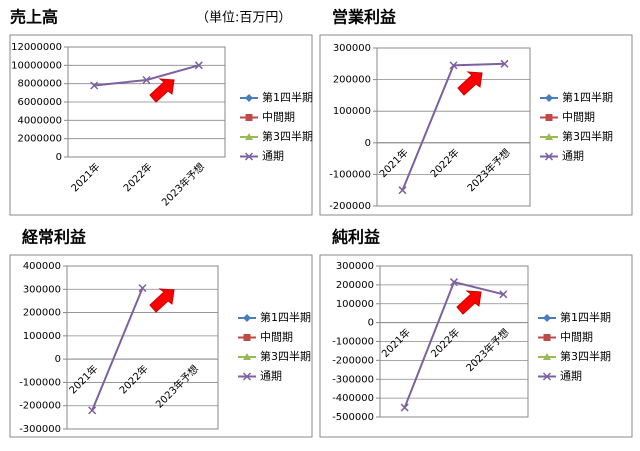  What do you see at coordinates (364, 17) in the screenshot?
I see `chart-title: 営業利益` at bounding box center [364, 17].